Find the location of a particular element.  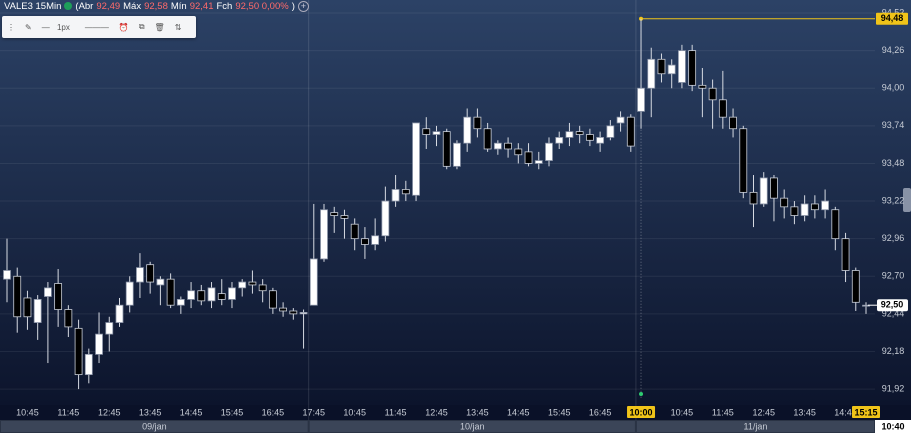

line-style: ——— is located at coordinates (96, 27).